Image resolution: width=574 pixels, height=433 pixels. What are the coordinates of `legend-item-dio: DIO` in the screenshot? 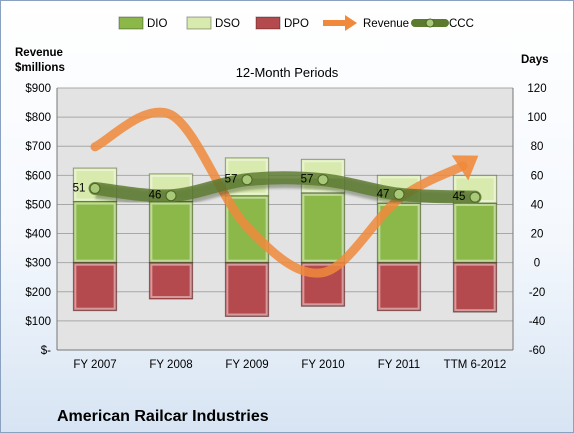 It's located at (143, 23).